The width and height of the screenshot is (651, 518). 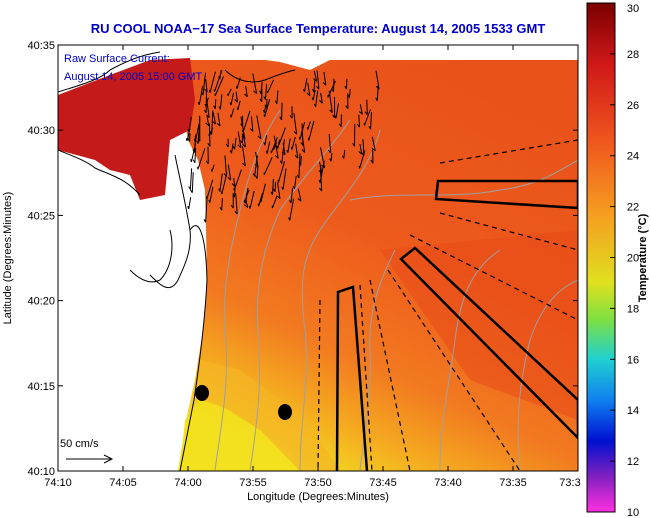 What do you see at coordinates (269, 415) in the screenshot?
I see `sst-cool-halo` at bounding box center [269, 415].